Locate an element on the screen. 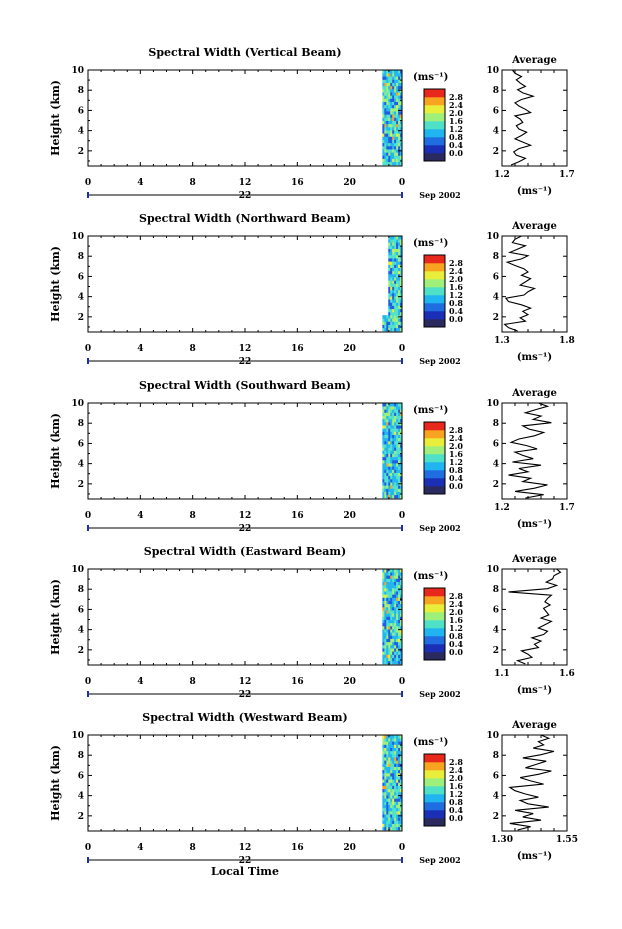 This screenshot has height=929, width=622. average-frame is located at coordinates (534, 451).